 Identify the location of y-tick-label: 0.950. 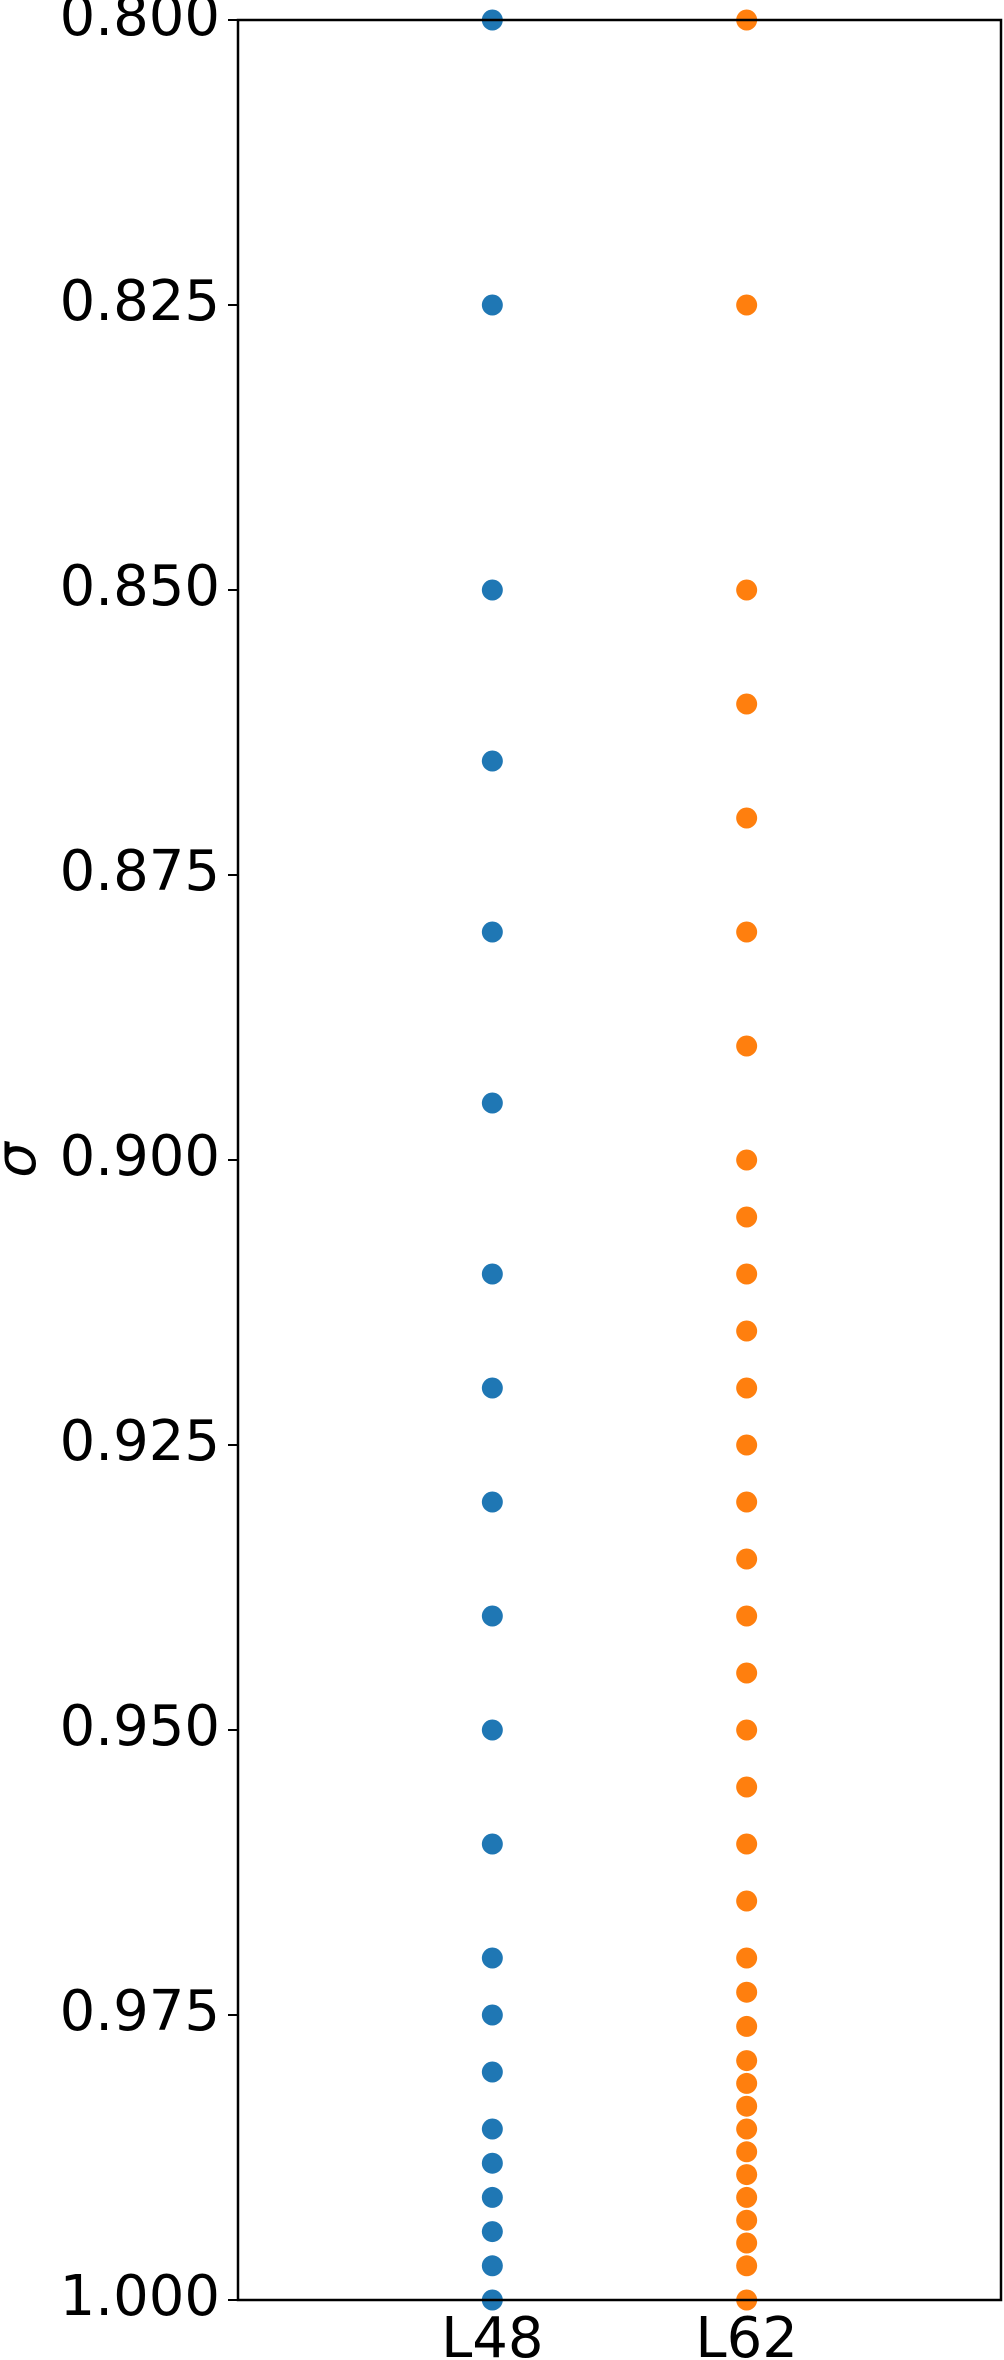
(140, 1726).